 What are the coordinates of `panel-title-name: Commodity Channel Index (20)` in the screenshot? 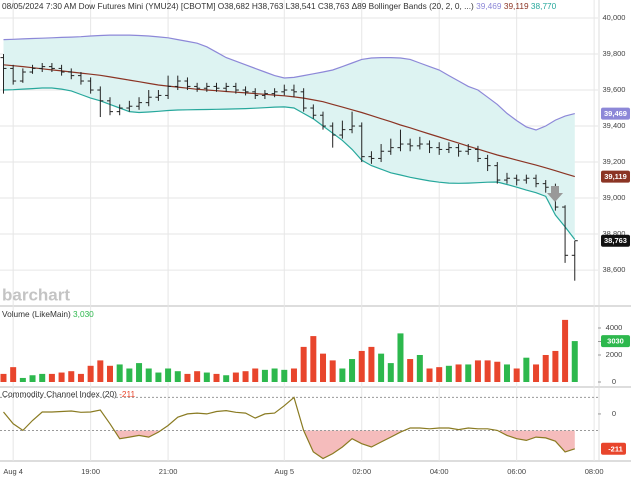 It's located at (59, 394).